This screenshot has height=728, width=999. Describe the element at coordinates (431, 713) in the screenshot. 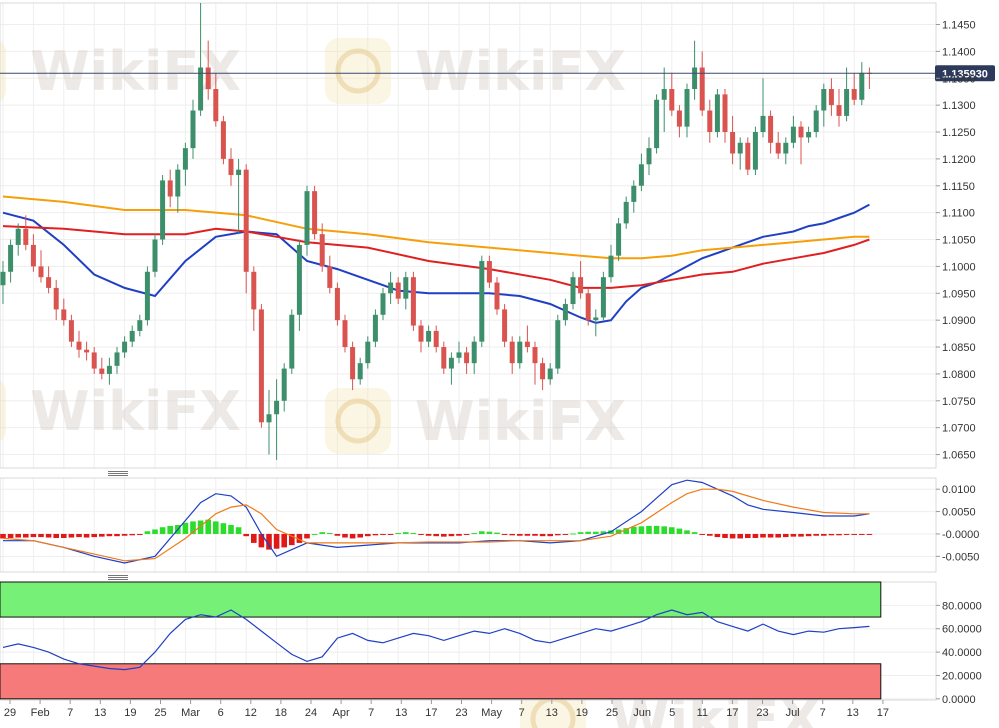

I see `x-tick-label: 17` at that location.